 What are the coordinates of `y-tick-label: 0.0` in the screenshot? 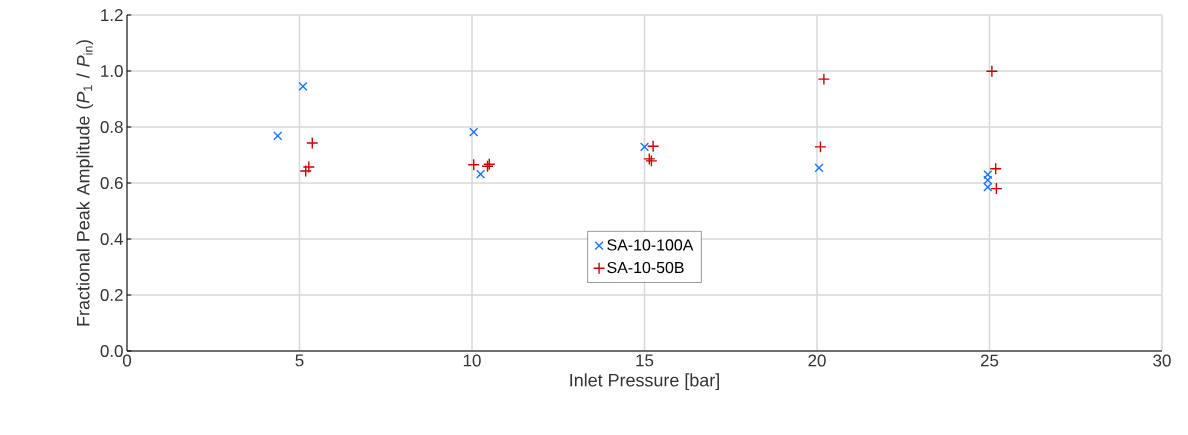 It's located at (111, 351).